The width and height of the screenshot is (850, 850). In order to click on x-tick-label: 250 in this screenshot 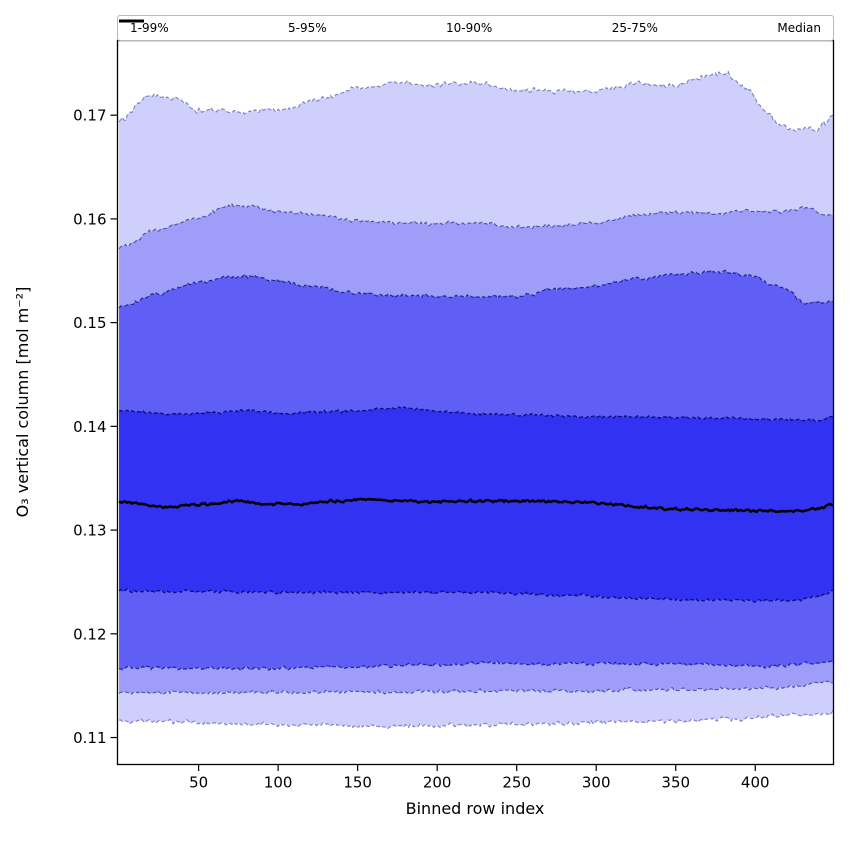, I will do `click(516, 783)`.